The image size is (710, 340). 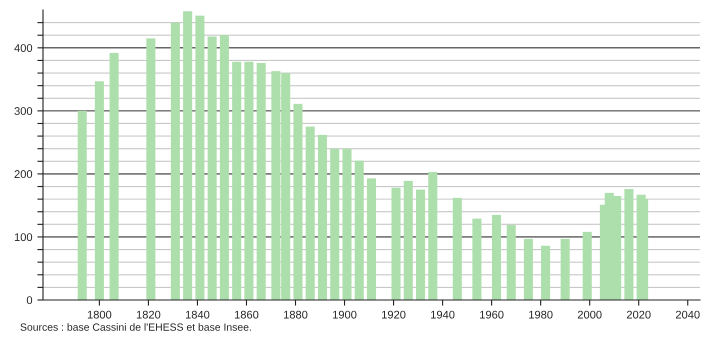 I want to click on x-tick-label: 1800, so click(x=100, y=314).